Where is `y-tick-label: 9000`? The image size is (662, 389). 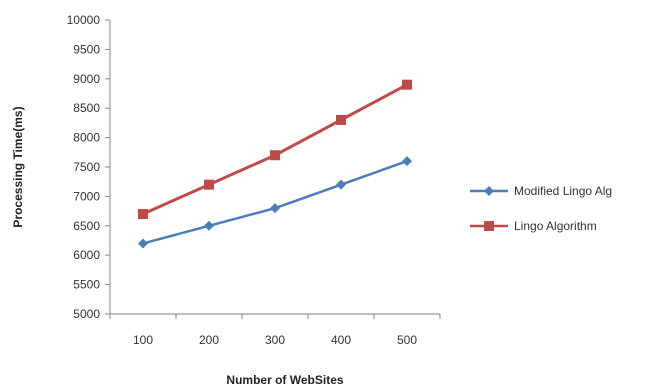
y-tick-label: 9000 is located at coordinates (86, 79).